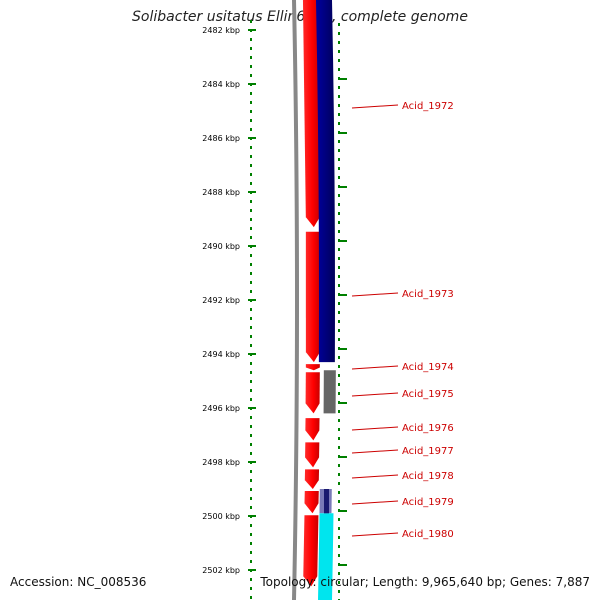 The height and width of the screenshot is (600, 600). I want to click on genome-backbone, so click(296, 300).